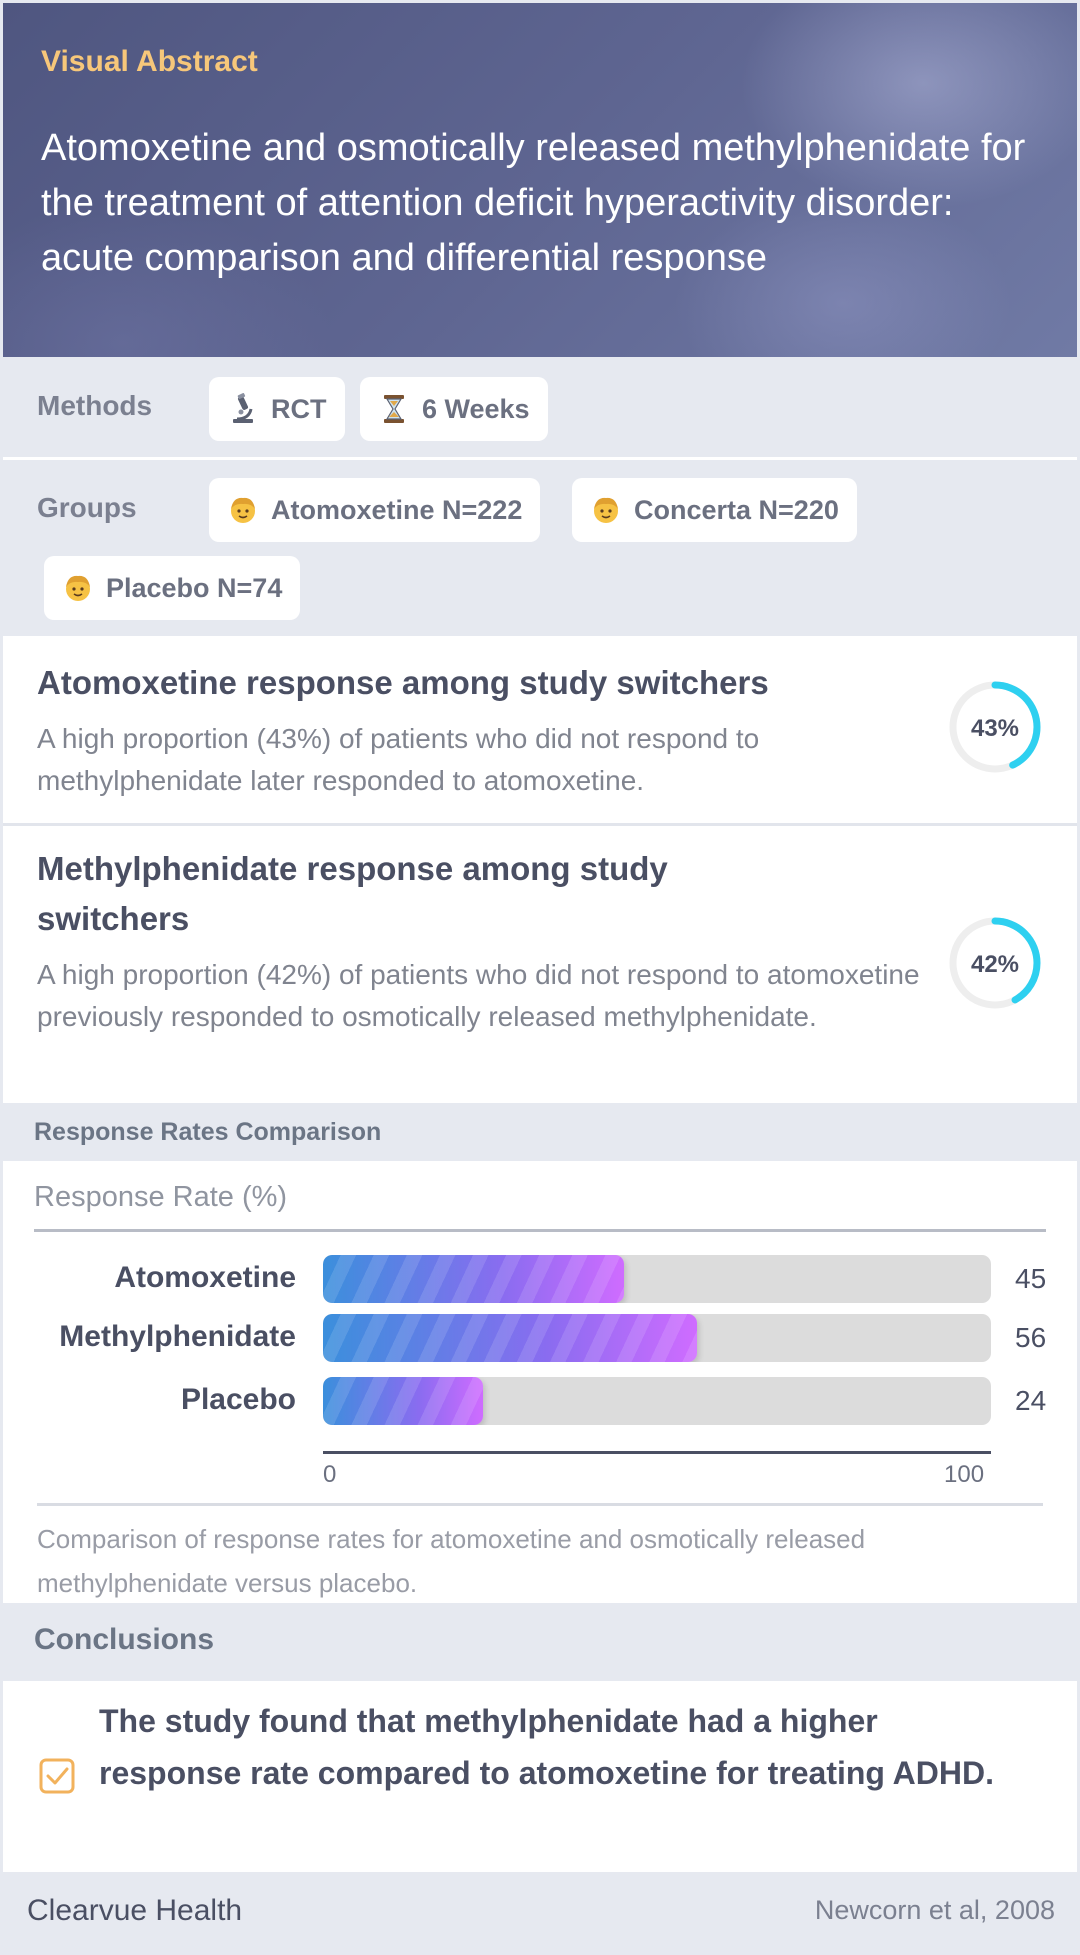  I want to click on group-chip-atomoxetine: Atomoxetine N=222, so click(375, 510).